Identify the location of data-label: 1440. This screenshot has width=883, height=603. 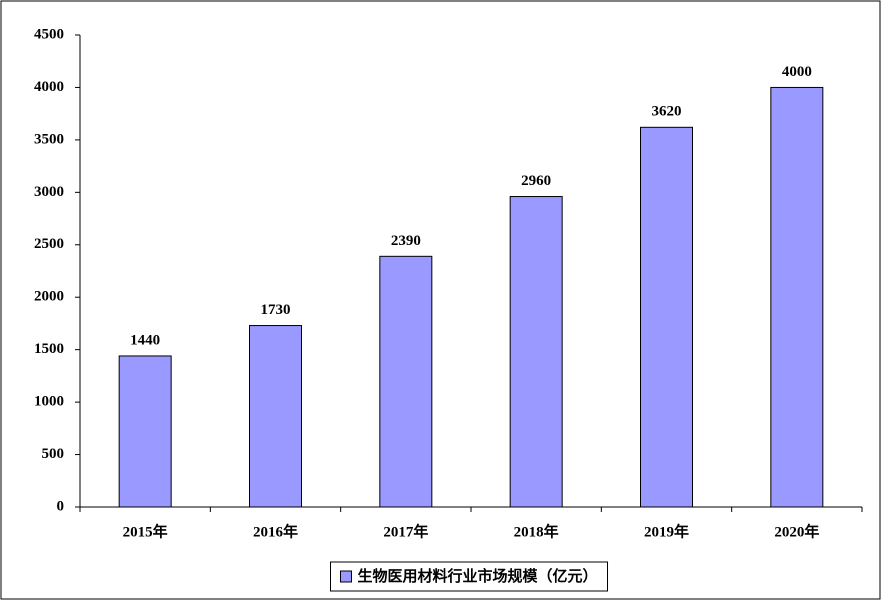
(145, 340).